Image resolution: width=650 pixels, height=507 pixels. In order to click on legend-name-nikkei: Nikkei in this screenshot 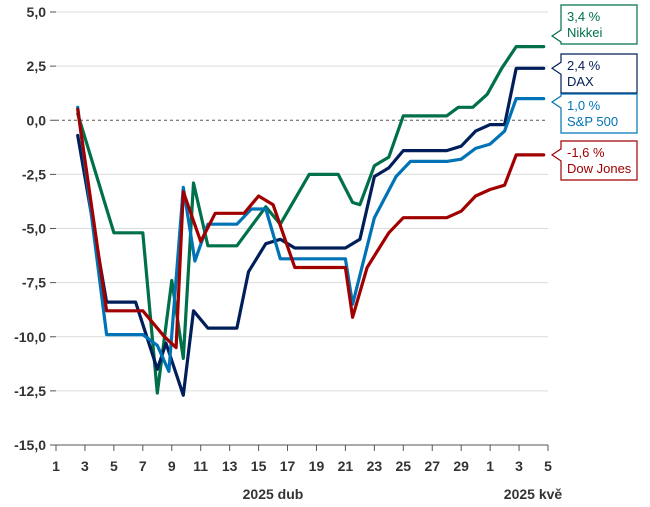, I will do `click(585, 32)`.